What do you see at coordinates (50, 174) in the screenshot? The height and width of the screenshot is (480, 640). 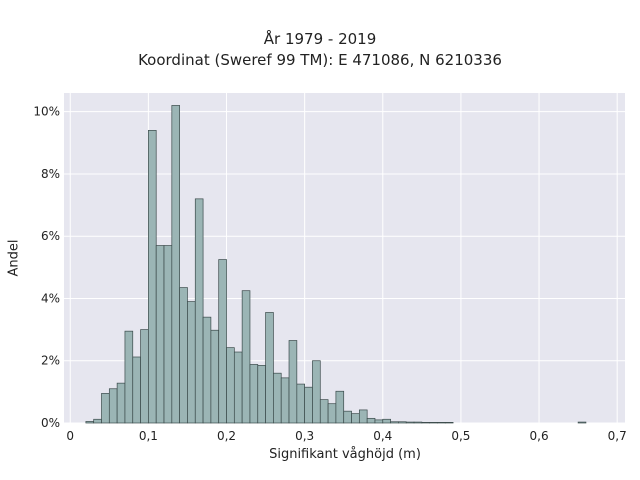 I see `y-tick-label: 8%` at bounding box center [50, 174].